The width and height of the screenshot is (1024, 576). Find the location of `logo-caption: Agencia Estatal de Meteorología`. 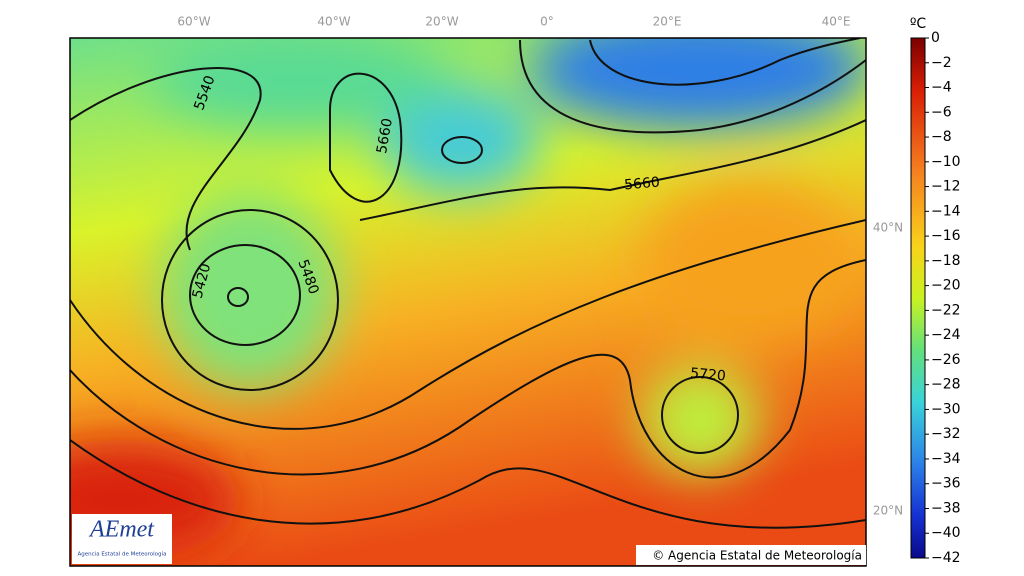

logo-caption: Agencia Estatal de Meteorología is located at coordinates (122, 554).